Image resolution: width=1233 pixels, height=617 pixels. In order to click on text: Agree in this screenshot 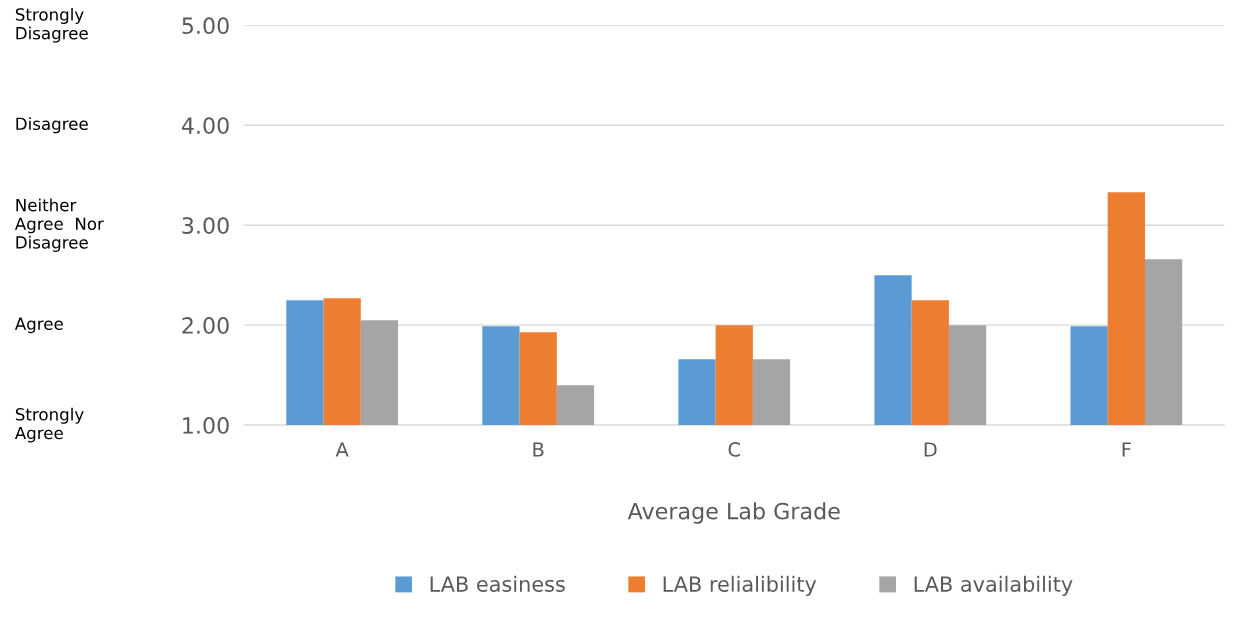, I will do `click(38, 325)`.